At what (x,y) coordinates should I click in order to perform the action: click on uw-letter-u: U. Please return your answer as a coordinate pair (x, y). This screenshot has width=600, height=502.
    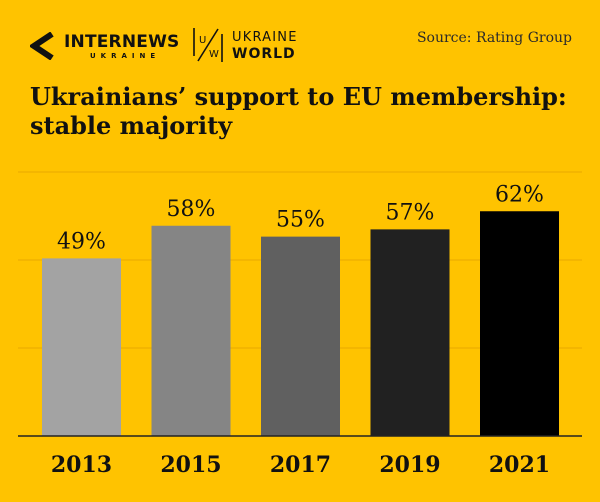
    Looking at the image, I should click on (202, 40).